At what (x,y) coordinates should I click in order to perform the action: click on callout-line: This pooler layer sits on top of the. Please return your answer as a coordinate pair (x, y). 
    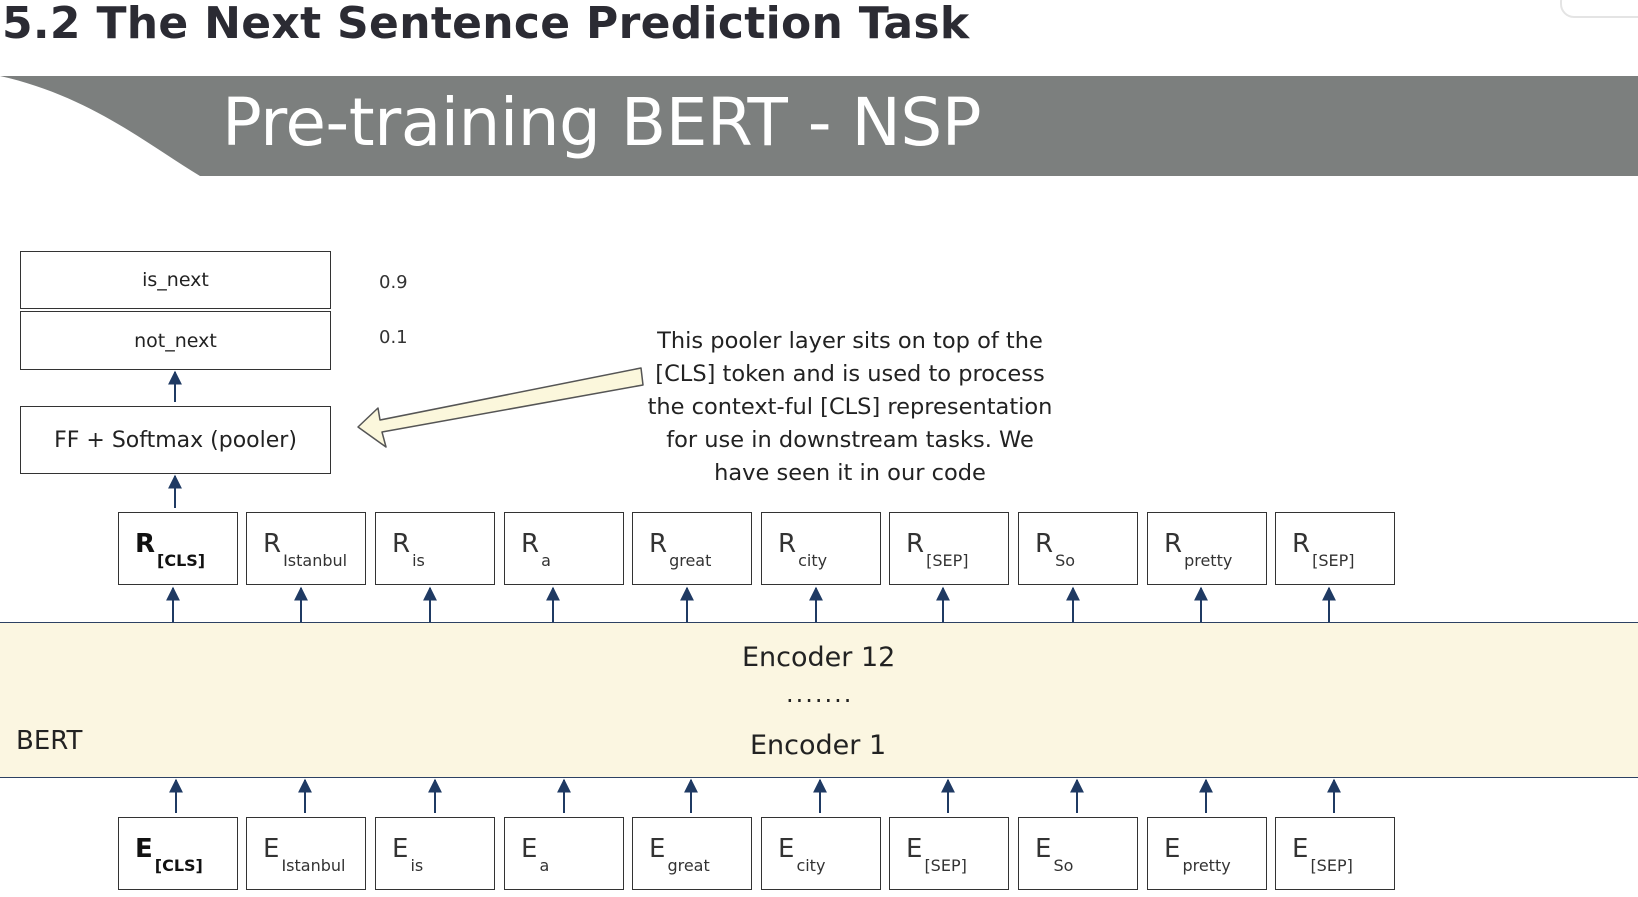
    Looking at the image, I should click on (850, 341).